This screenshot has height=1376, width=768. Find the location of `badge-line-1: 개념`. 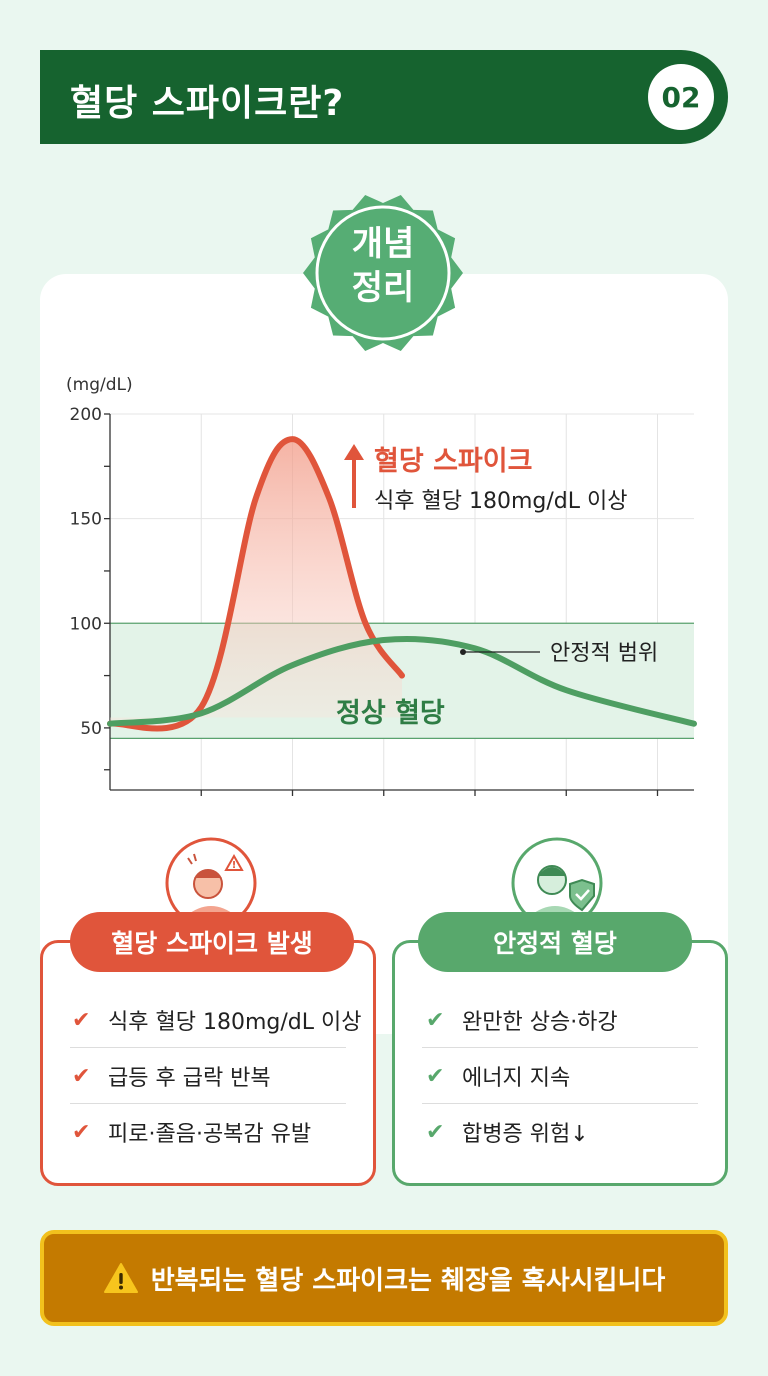

badge-line-1: 개념 is located at coordinates (383, 244).